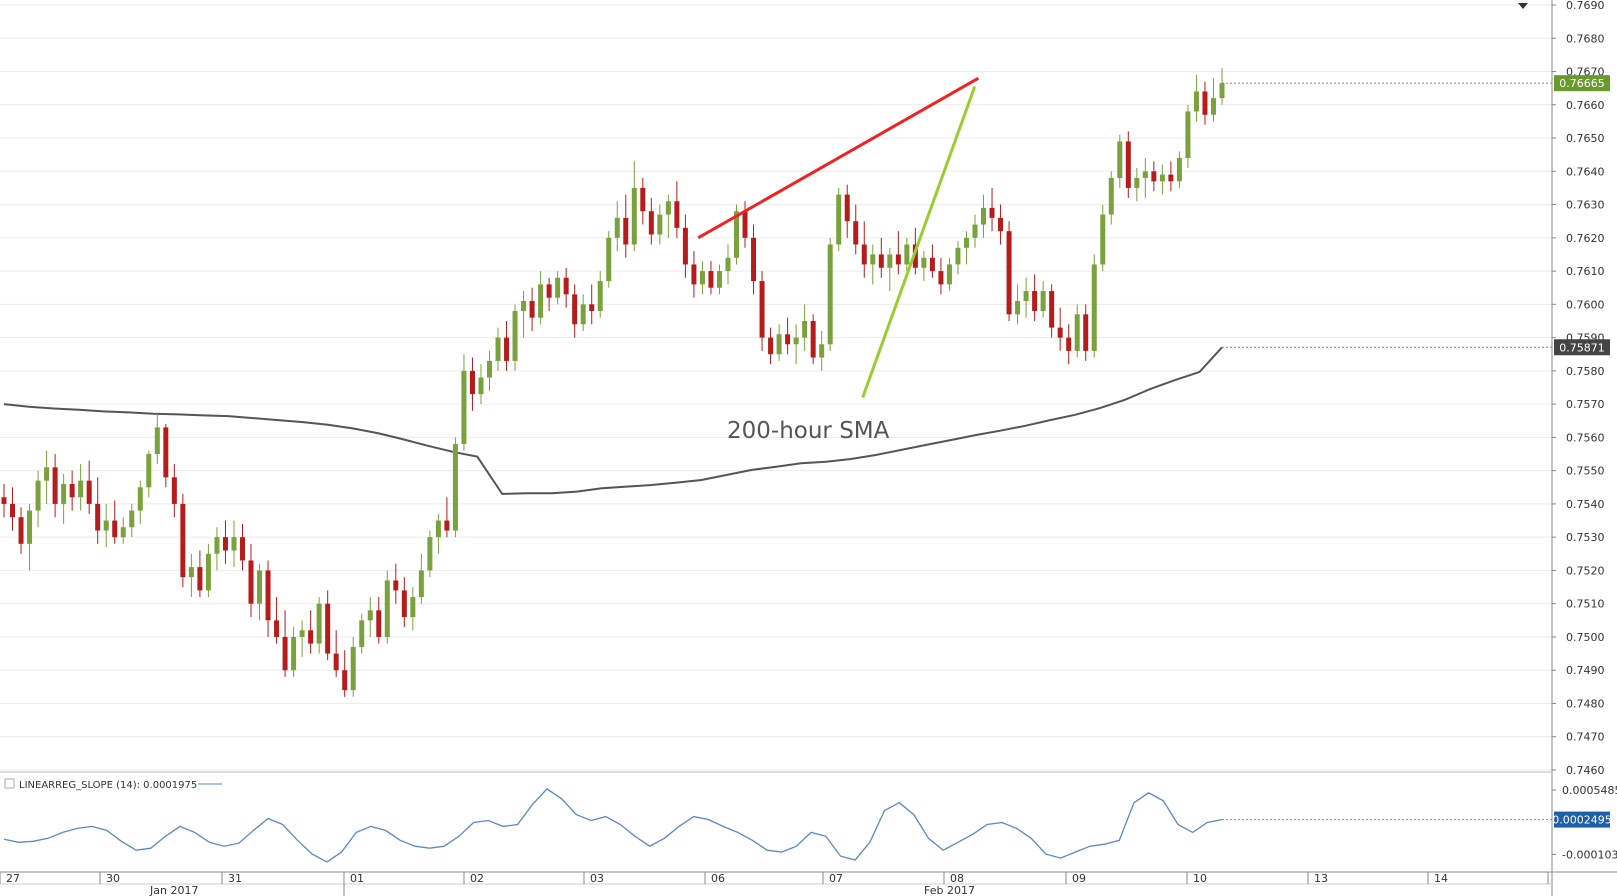  What do you see at coordinates (1589, 790) in the screenshot?
I see `indicator-tick-label: 0.0005485` at bounding box center [1589, 790].